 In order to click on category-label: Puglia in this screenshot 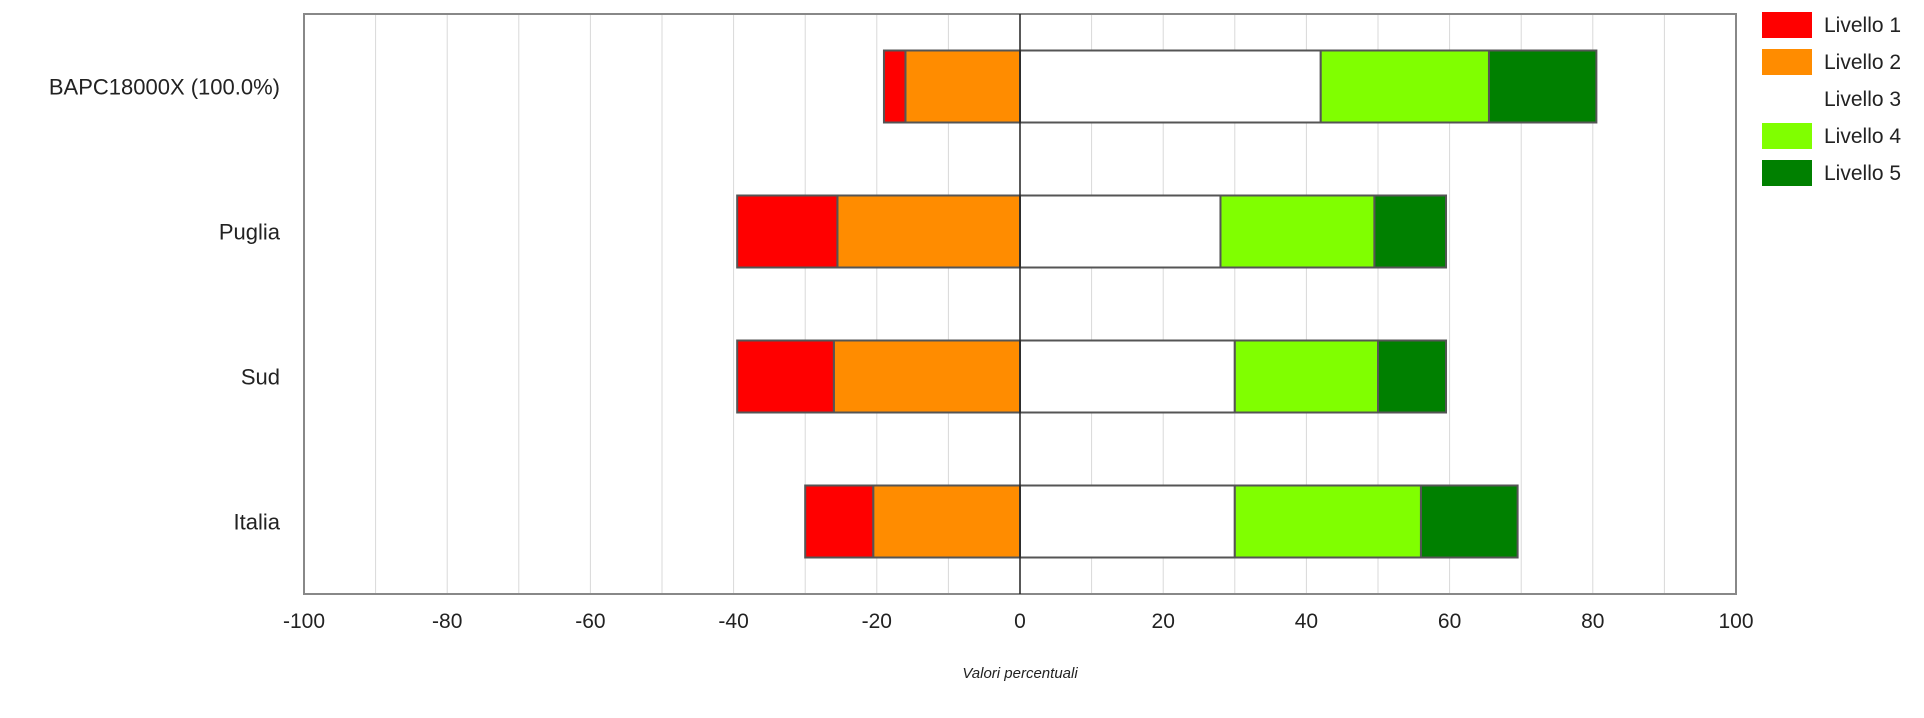, I will do `click(250, 232)`.